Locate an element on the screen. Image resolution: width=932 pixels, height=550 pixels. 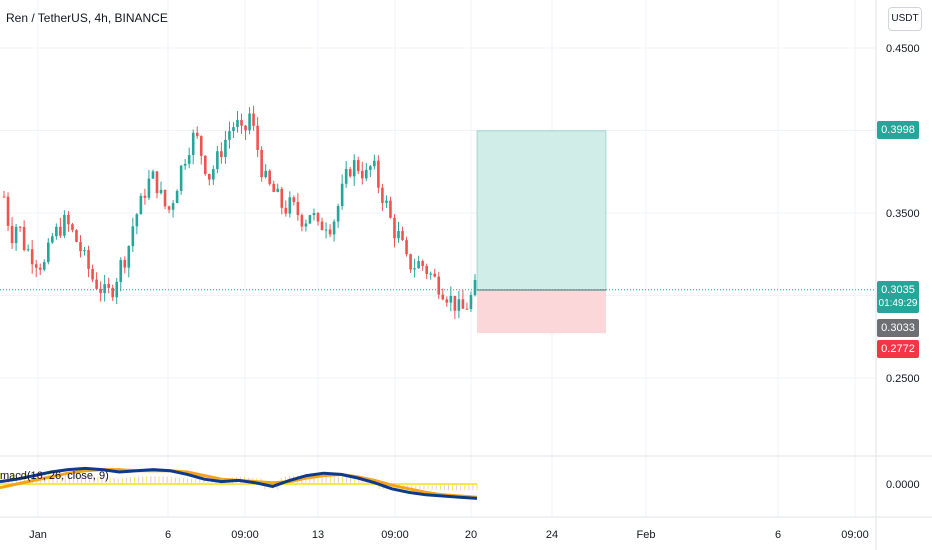
macd-indicator-label: macd(16, 26, close, 9) is located at coordinates (54, 476).